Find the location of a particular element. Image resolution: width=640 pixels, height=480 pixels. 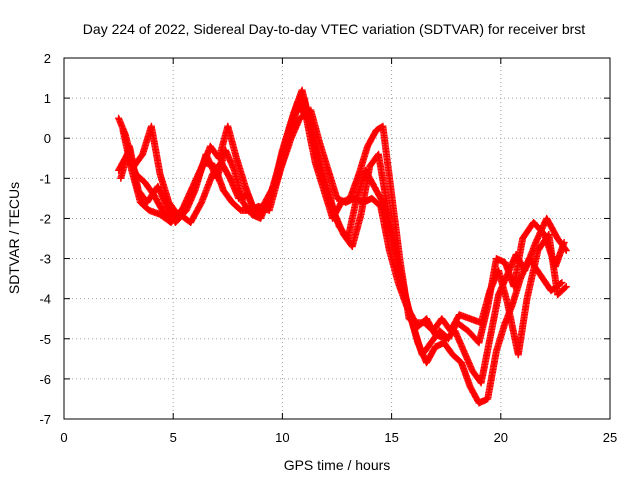

x-tick-label: 15 is located at coordinates (391, 437).